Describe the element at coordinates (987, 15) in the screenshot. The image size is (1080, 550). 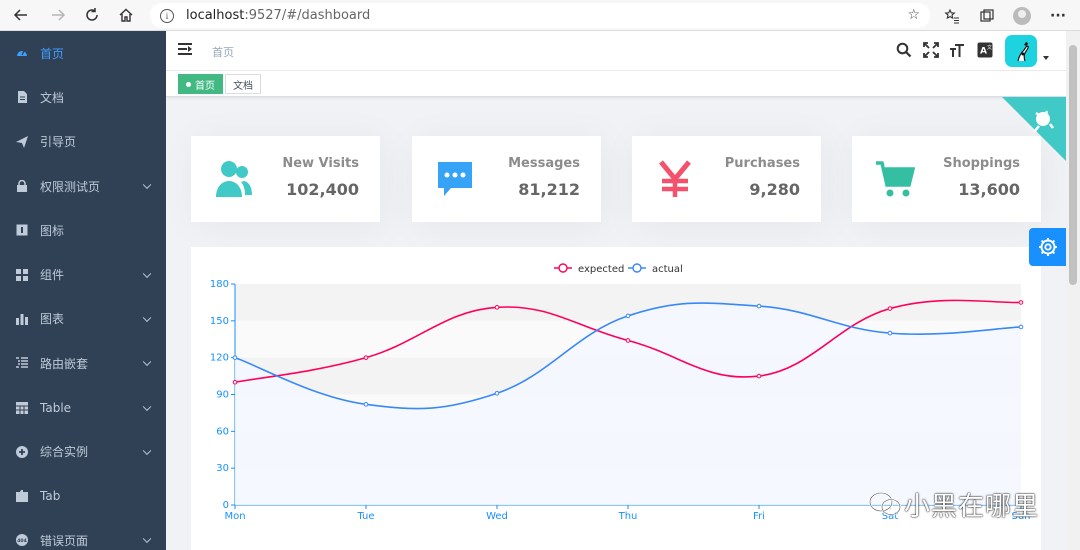
I see `collections-icon` at that location.